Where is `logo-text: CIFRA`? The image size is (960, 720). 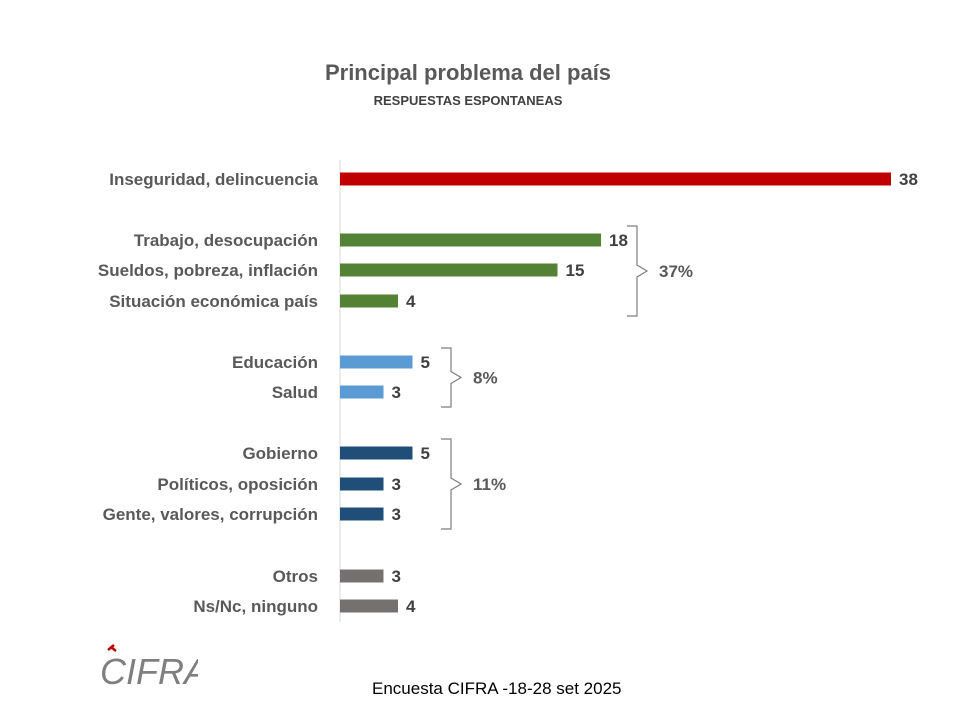
logo-text: CIFRA is located at coordinates (149, 671).